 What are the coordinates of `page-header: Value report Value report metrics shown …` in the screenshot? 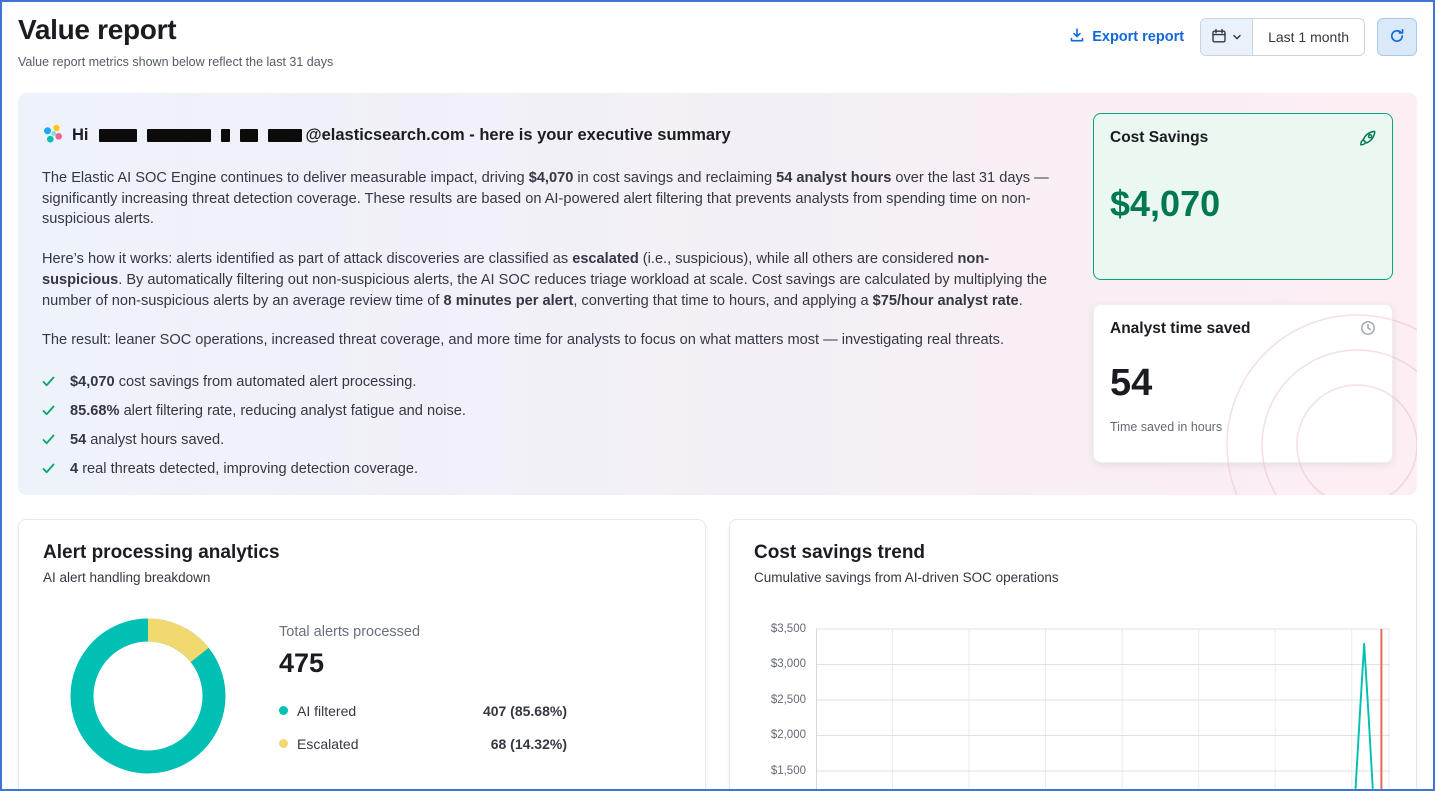 It's located at (717, 35).